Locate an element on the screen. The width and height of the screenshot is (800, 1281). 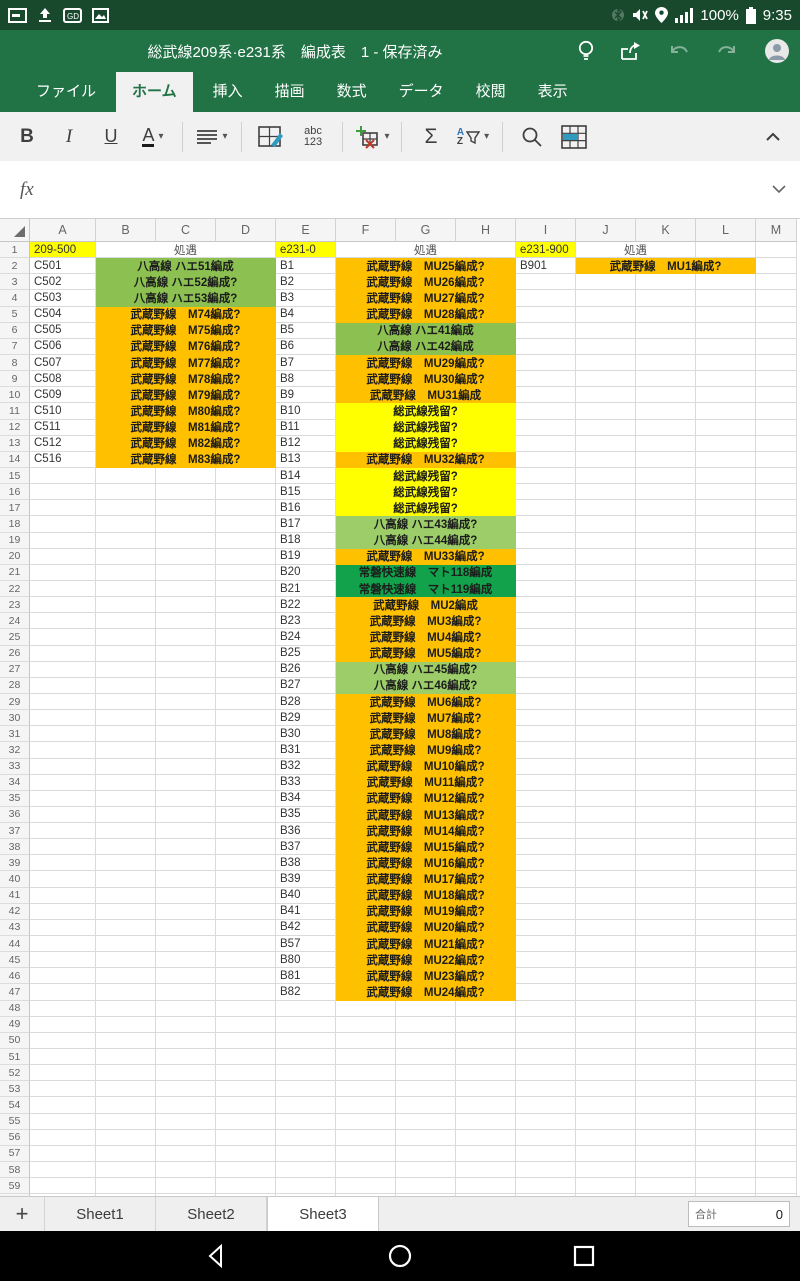
merged-cell: 八高線 ハエ52編成? is located at coordinates (186, 282).